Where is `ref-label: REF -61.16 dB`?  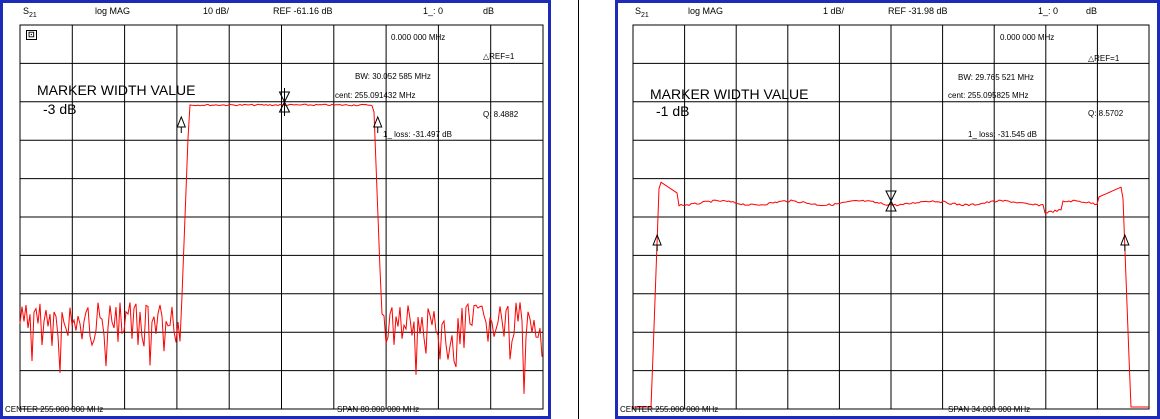 ref-label: REF -61.16 dB is located at coordinates (303, 11).